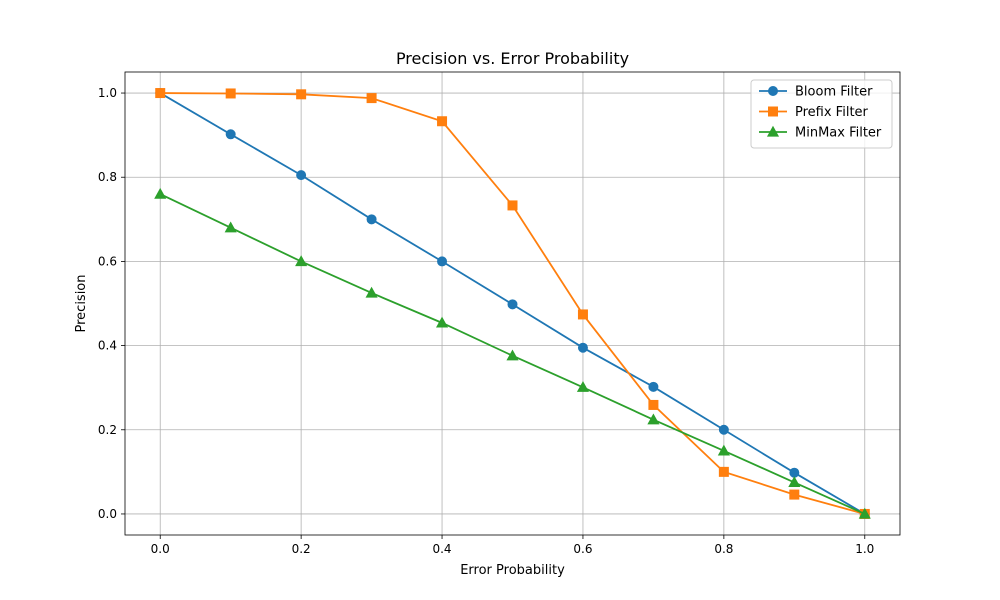 The width and height of the screenshot is (1000, 600). I want to click on legend-label: Bloom Filter, so click(834, 92).